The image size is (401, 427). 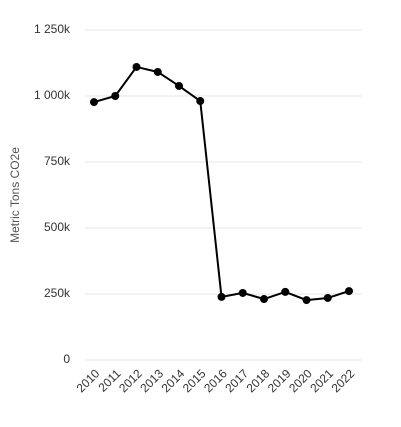 I want to click on y-tick-label: 750k, so click(x=57, y=161).